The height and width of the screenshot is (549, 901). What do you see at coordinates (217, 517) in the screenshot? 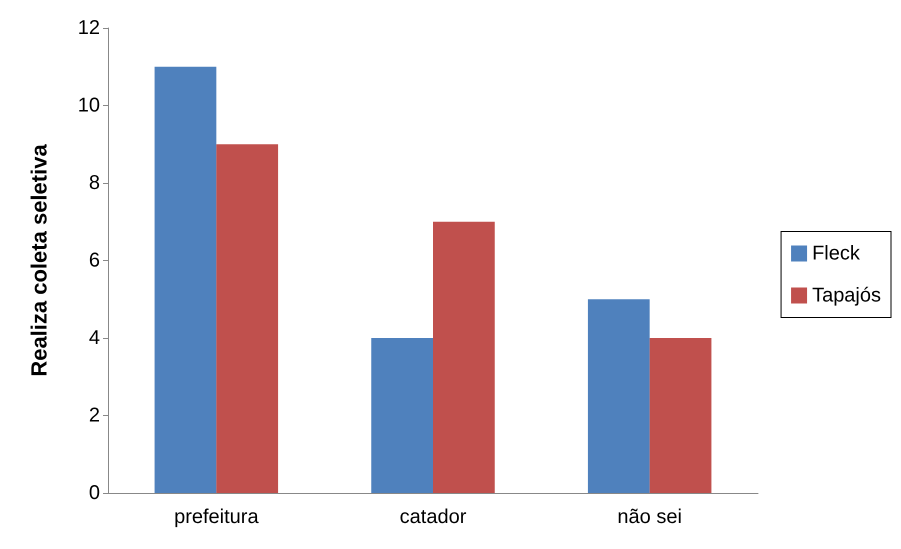
I see `x-tick-label: prefeitura` at bounding box center [217, 517].